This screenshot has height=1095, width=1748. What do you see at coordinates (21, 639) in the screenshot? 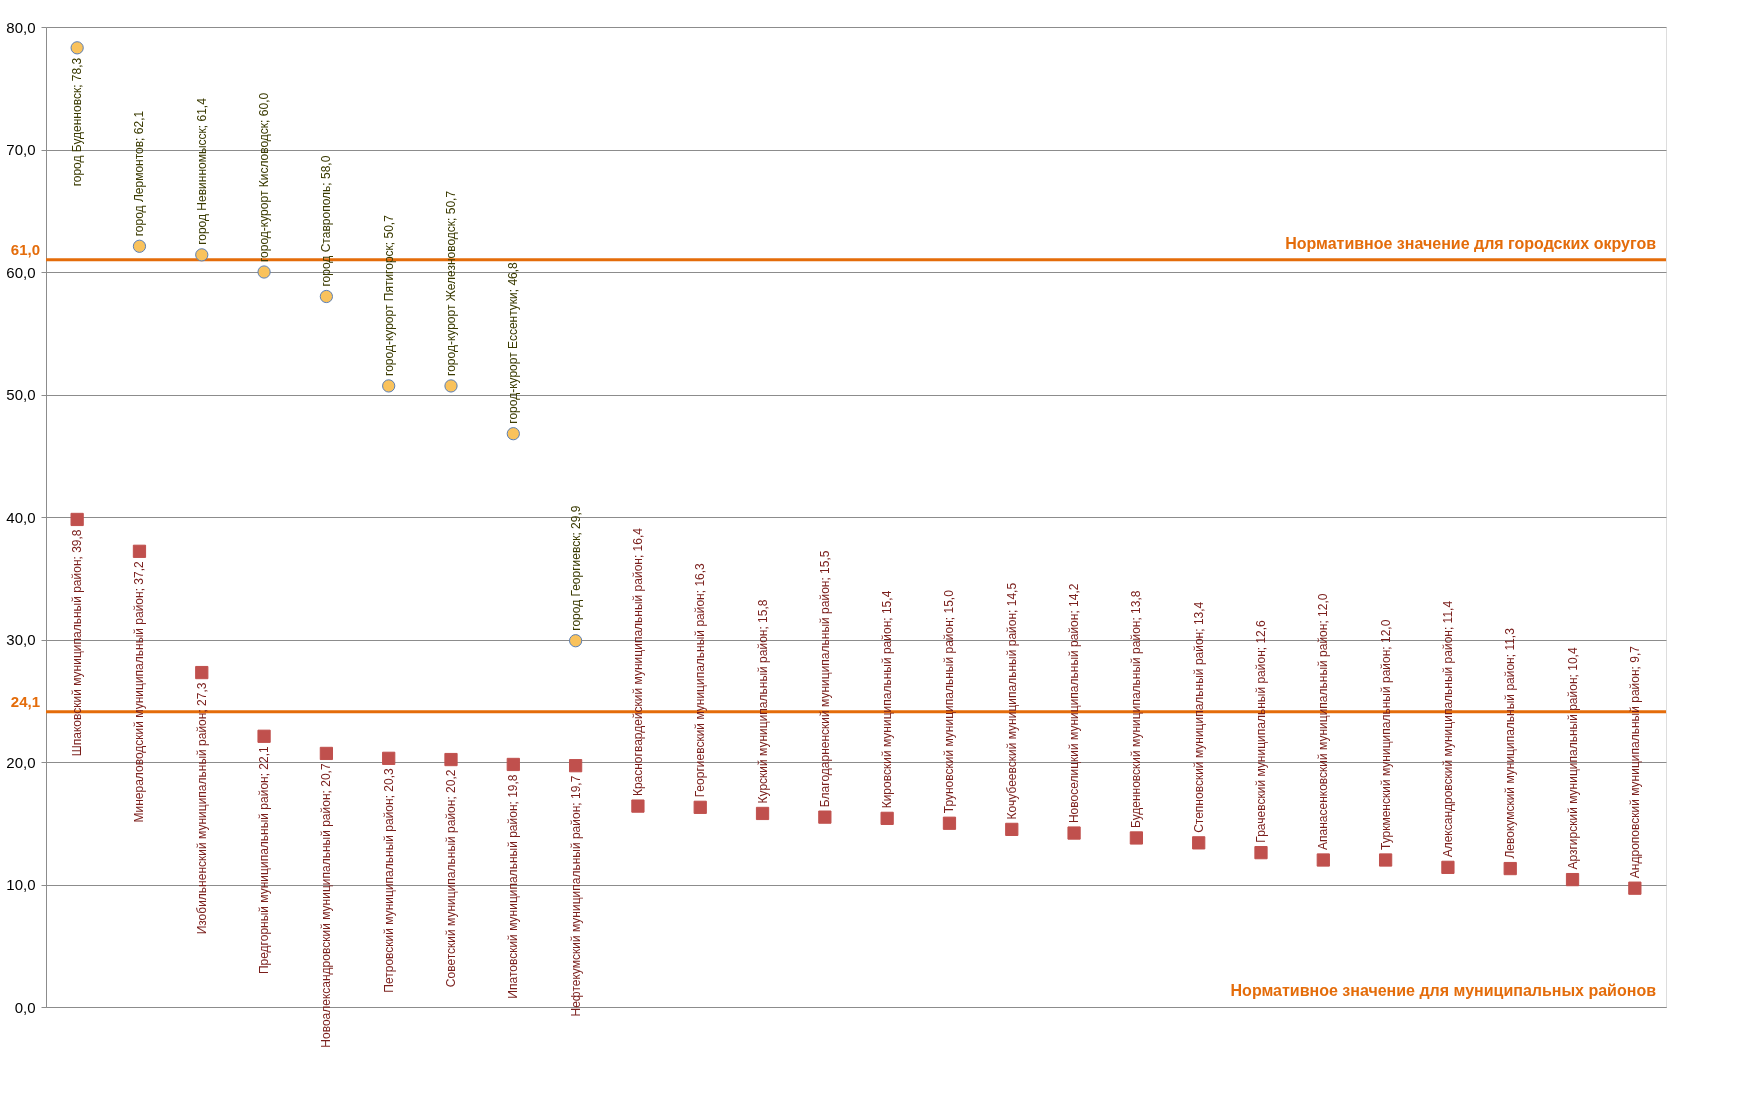
I see `y-tick-label: 30,0` at bounding box center [21, 639].